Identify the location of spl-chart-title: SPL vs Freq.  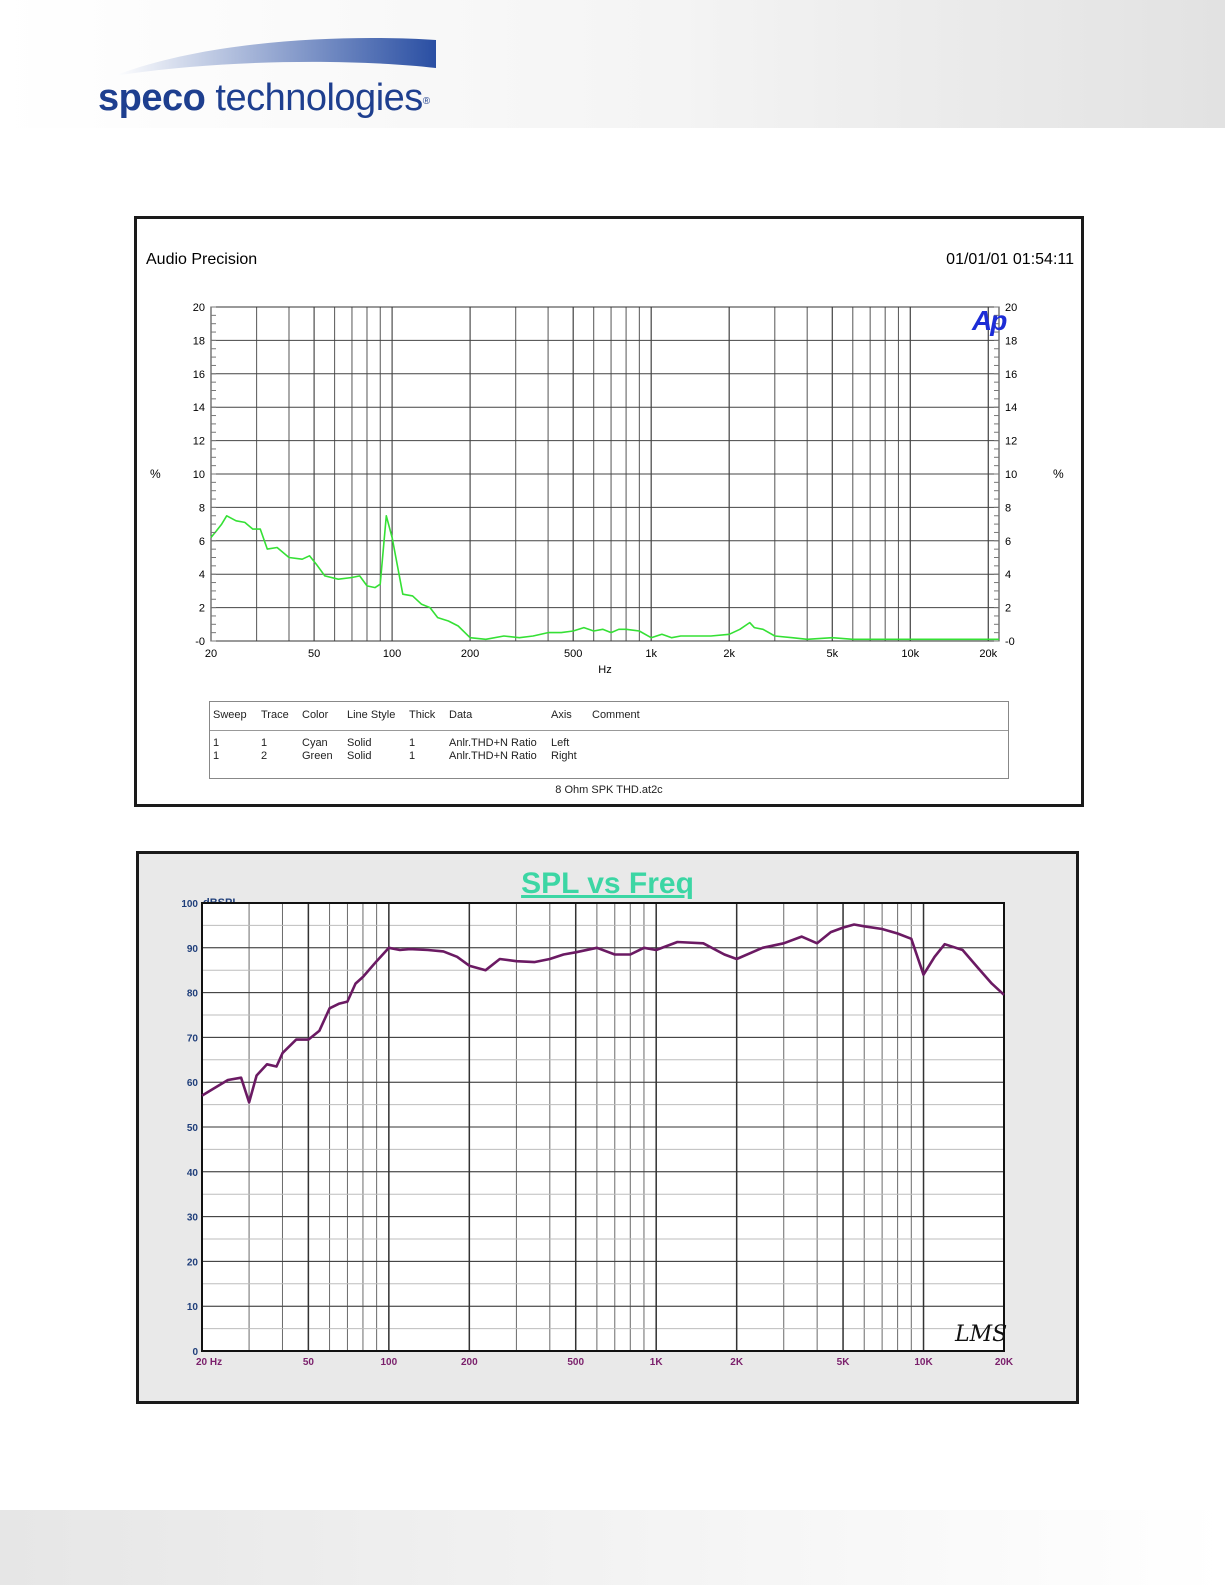
(607, 884).